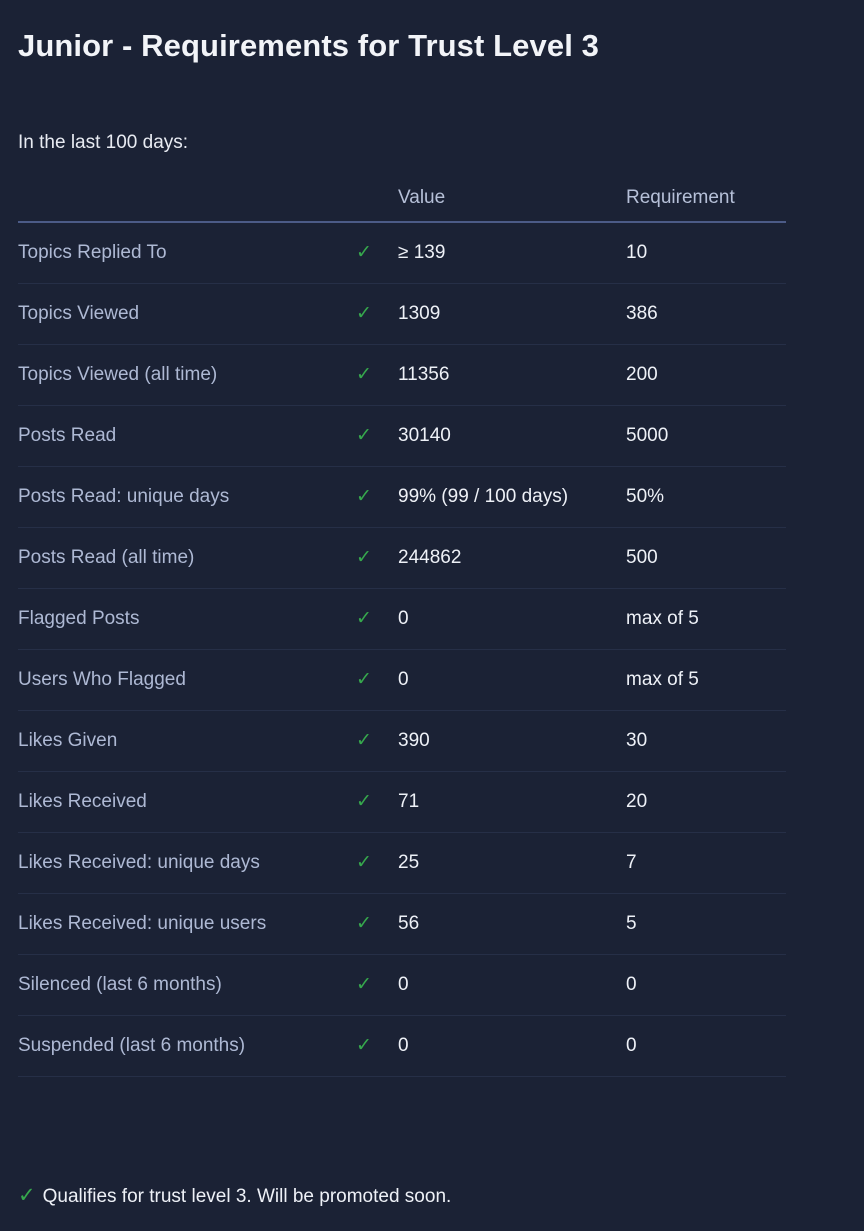 Image resolution: width=864 pixels, height=1231 pixels. What do you see at coordinates (187, 680) in the screenshot?
I see `metric-label: Users Who Flagged` at bounding box center [187, 680].